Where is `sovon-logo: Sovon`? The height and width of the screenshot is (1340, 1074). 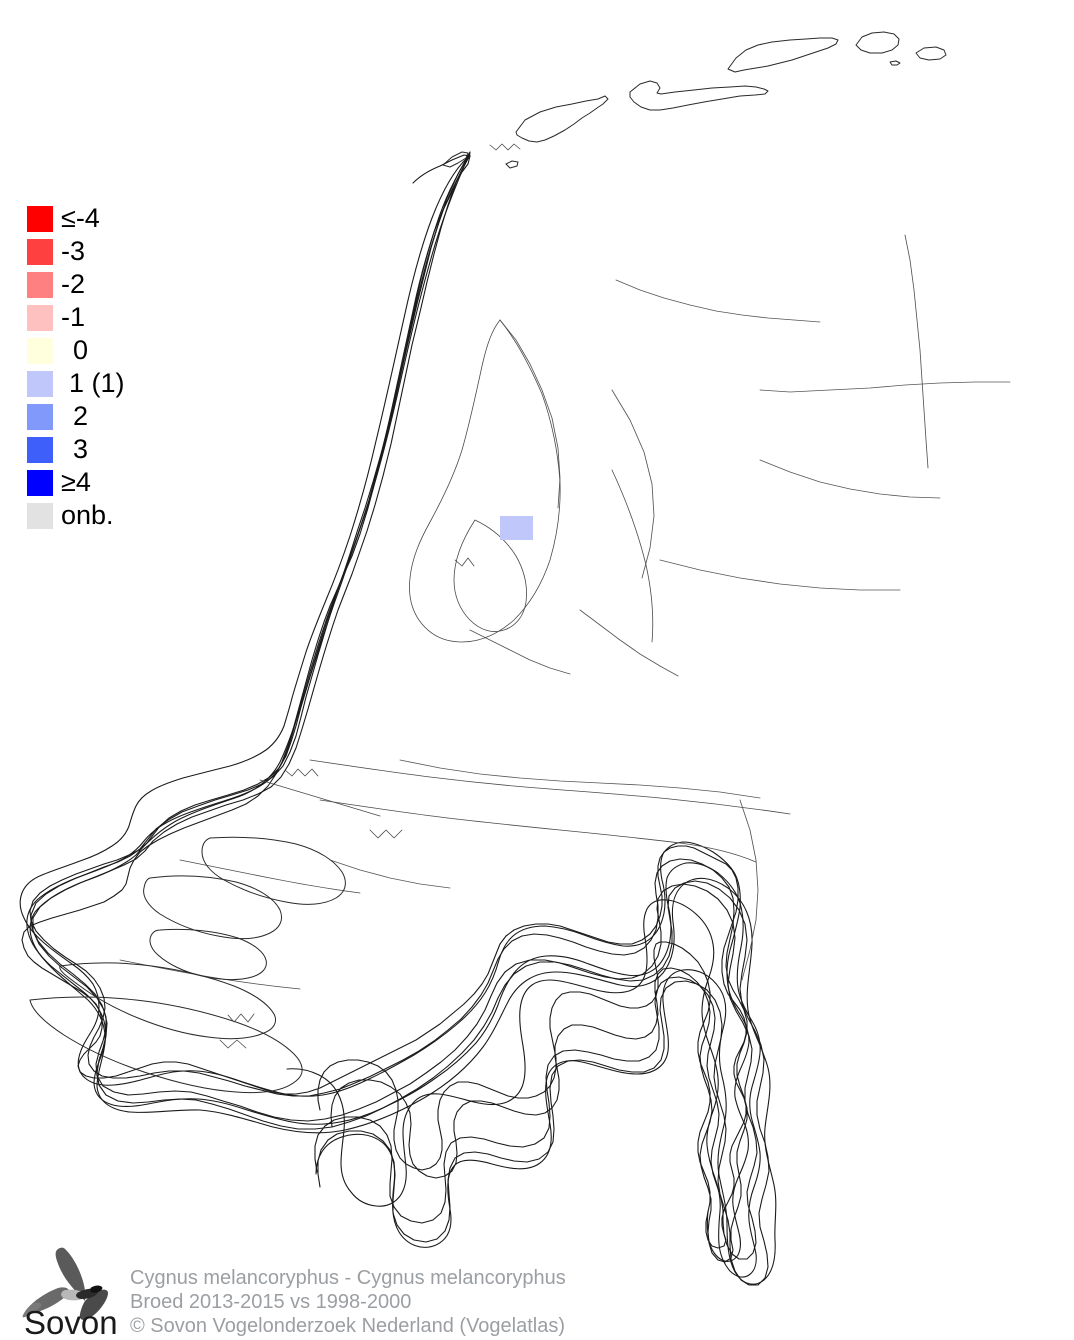 sovon-logo: Sovon is located at coordinates (74, 1293).